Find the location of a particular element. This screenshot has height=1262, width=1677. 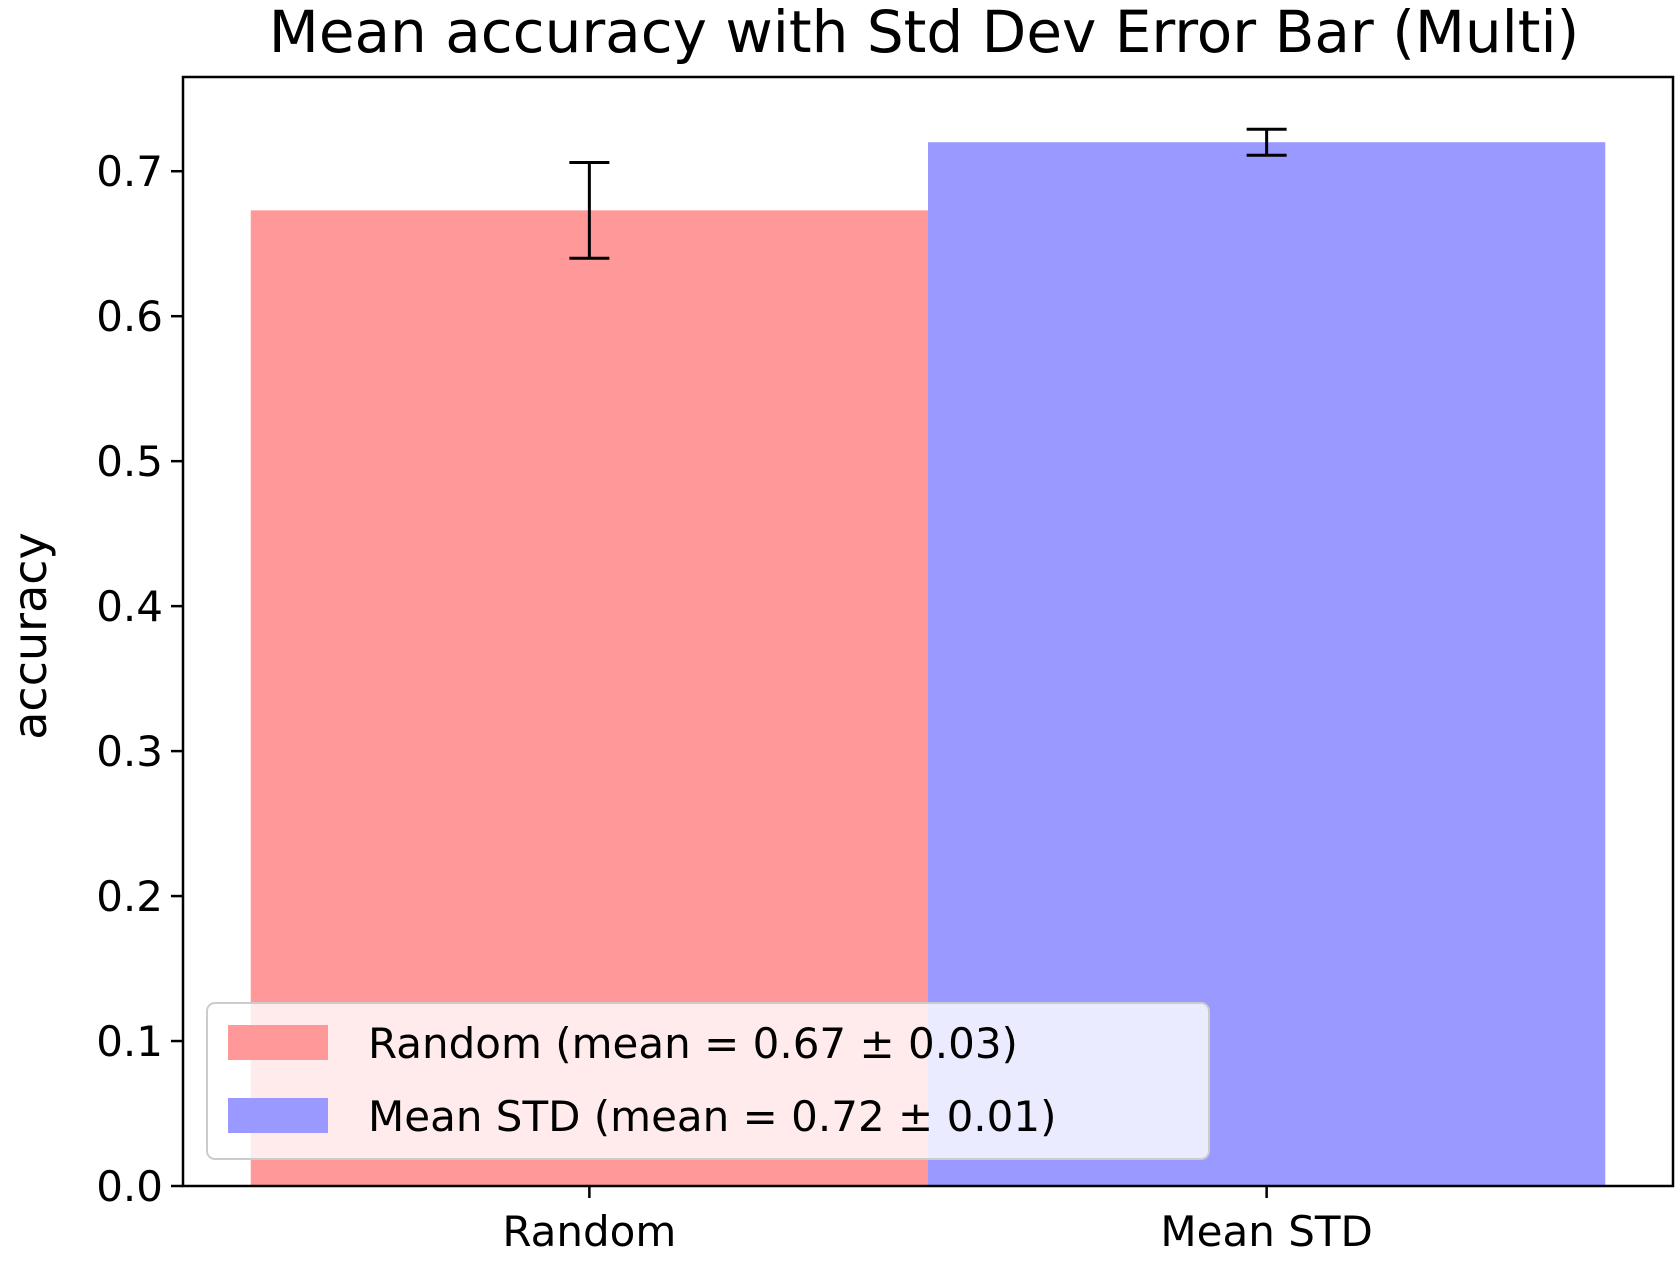

y-tick-label: 0.4 is located at coordinates (129, 606).